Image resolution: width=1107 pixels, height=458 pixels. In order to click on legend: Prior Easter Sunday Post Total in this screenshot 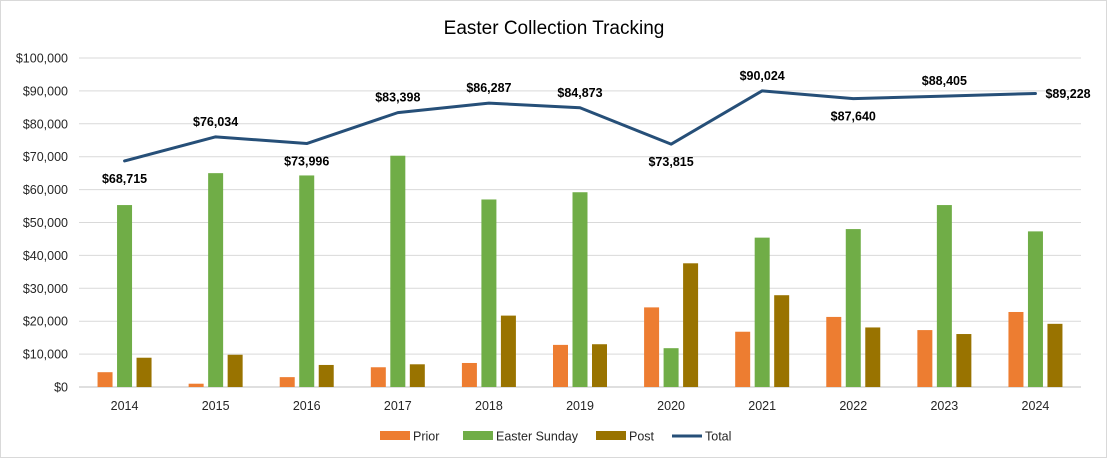, I will do `click(555, 437)`.